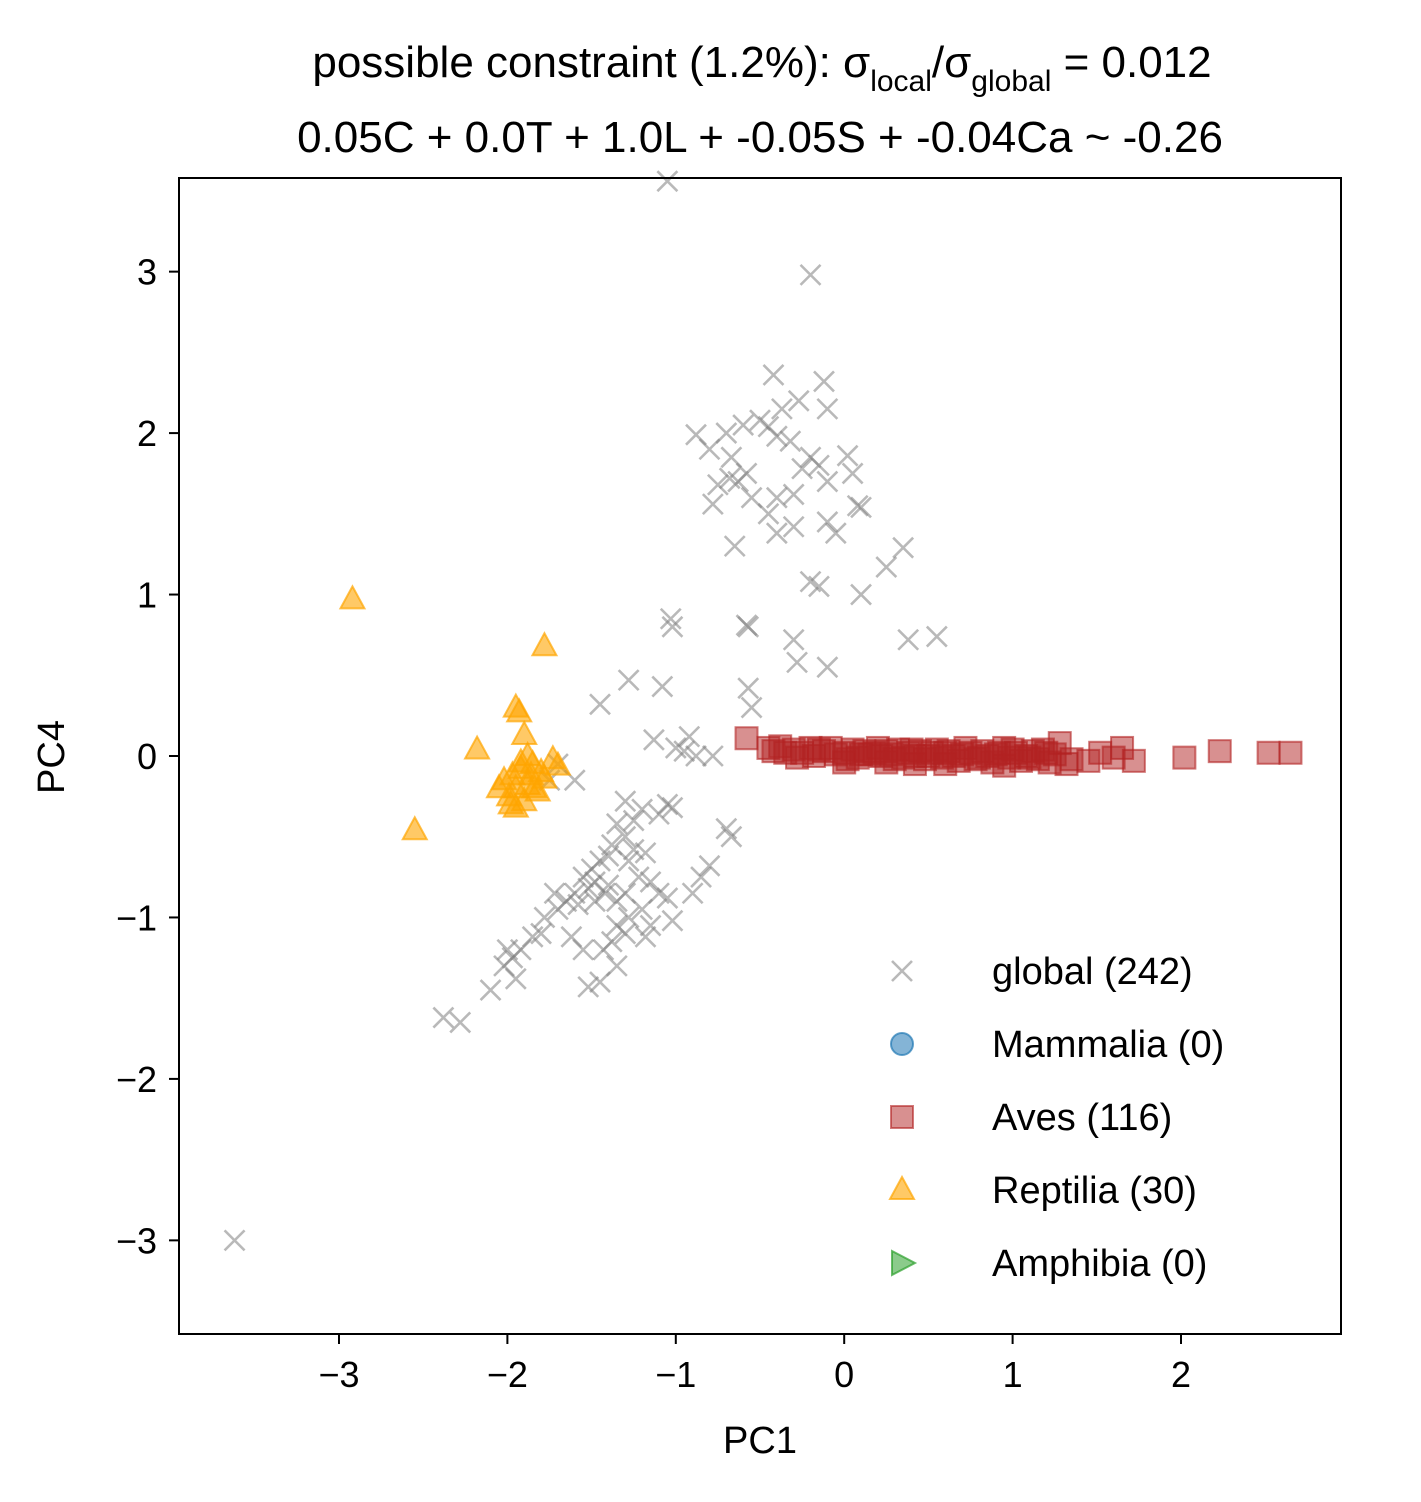  What do you see at coordinates (675, 1374) in the screenshot?
I see `x-tick-label: −1` at bounding box center [675, 1374].